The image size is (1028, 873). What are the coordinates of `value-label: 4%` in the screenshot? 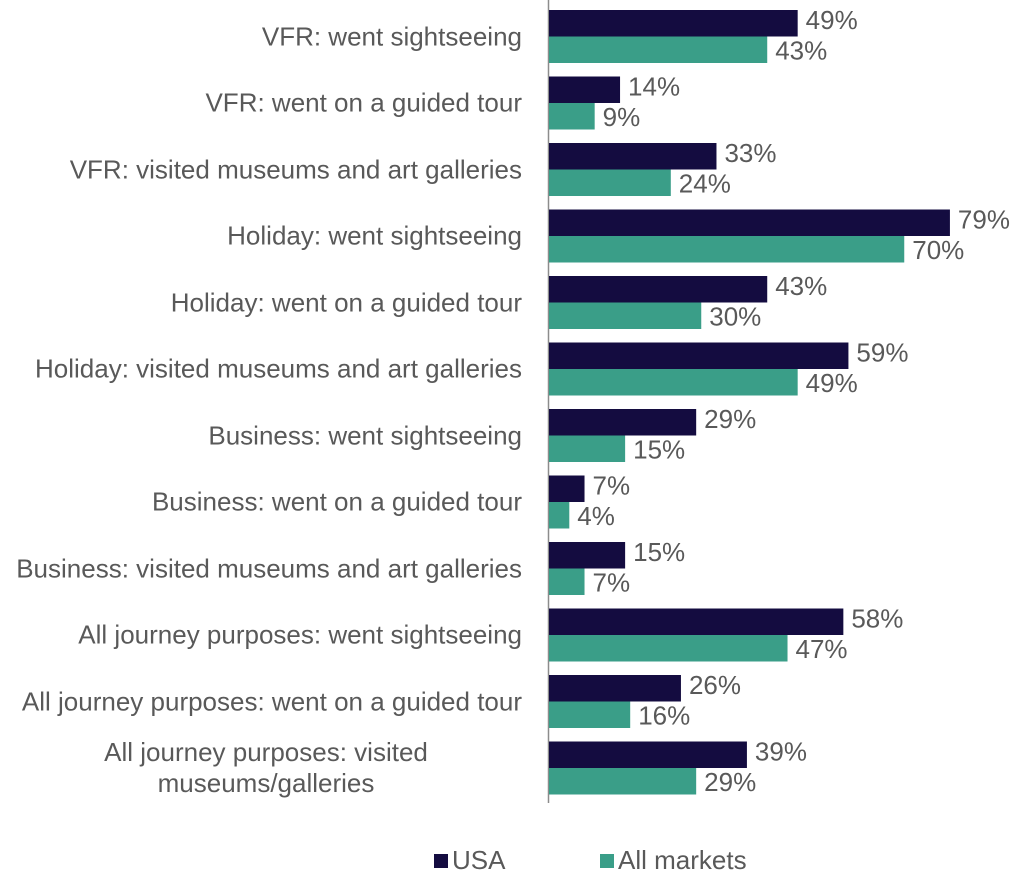 It's located at (596, 516).